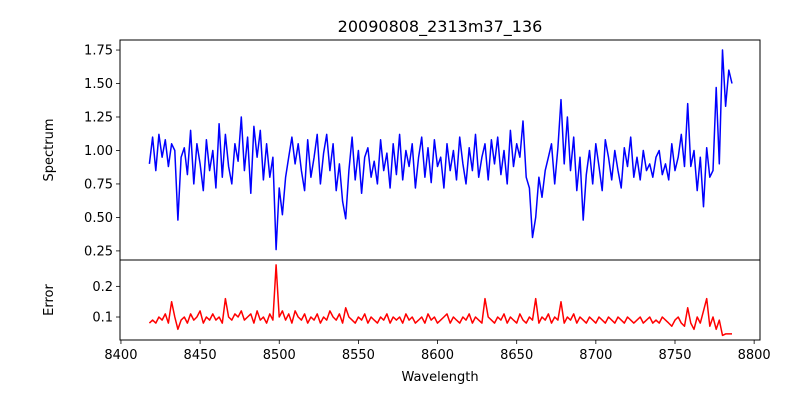 Image resolution: width=800 pixels, height=404 pixels. What do you see at coordinates (98, 117) in the screenshot?
I see `y-tick-label: 1.25` at bounding box center [98, 117].